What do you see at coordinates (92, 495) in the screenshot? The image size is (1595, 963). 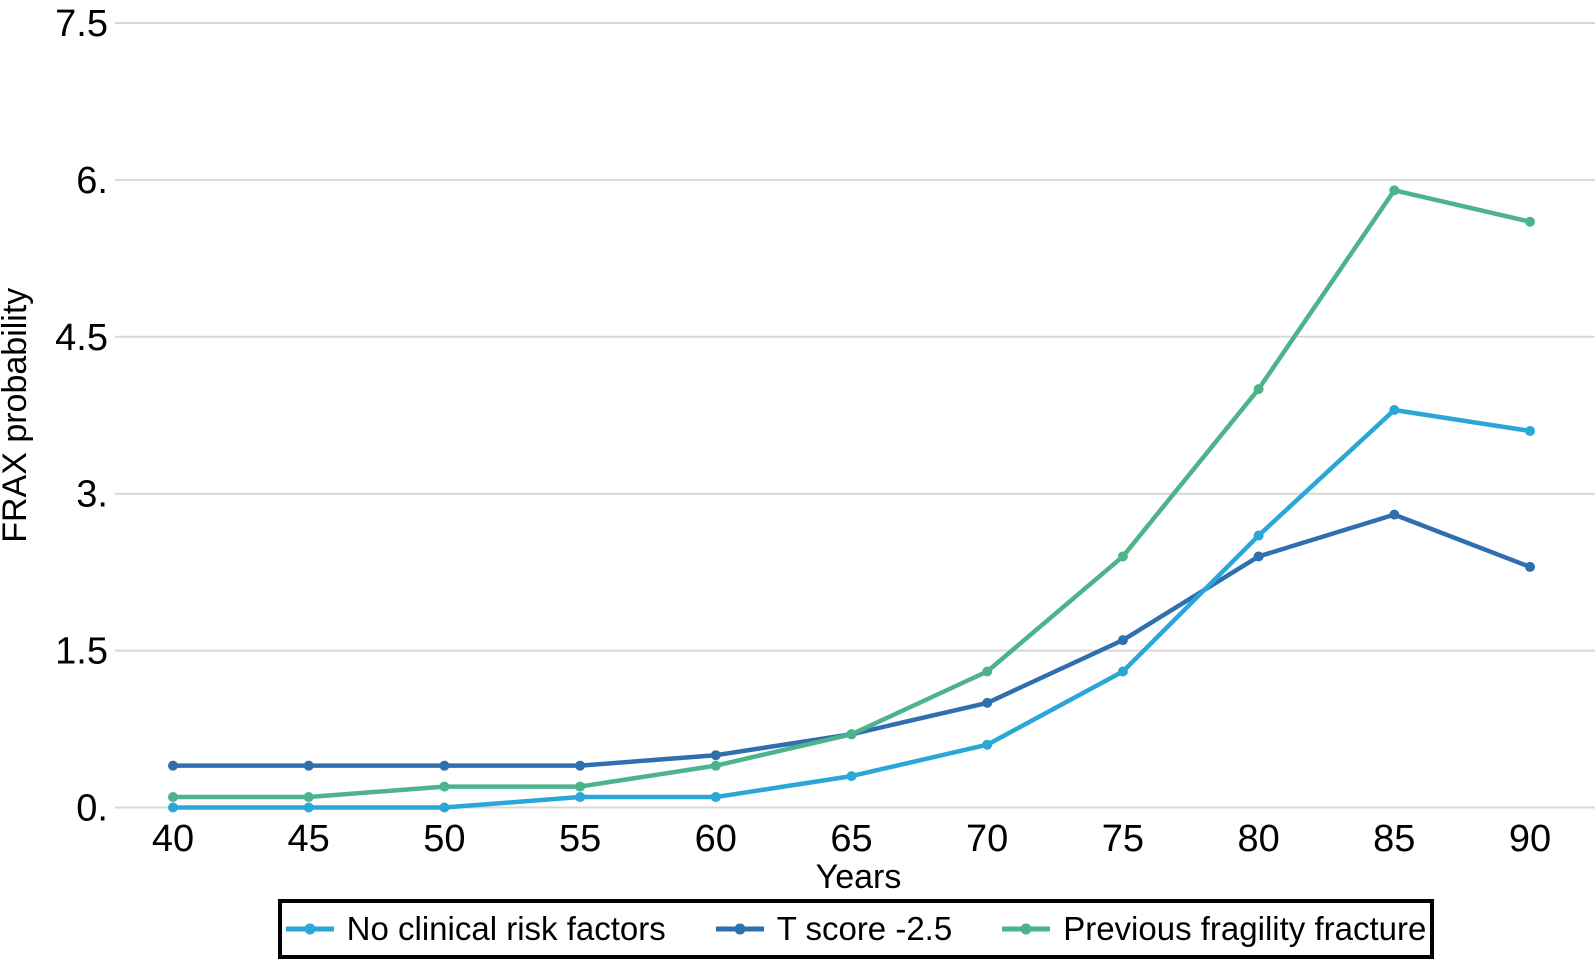 I see `y-tick-label: 3.` at bounding box center [92, 495].